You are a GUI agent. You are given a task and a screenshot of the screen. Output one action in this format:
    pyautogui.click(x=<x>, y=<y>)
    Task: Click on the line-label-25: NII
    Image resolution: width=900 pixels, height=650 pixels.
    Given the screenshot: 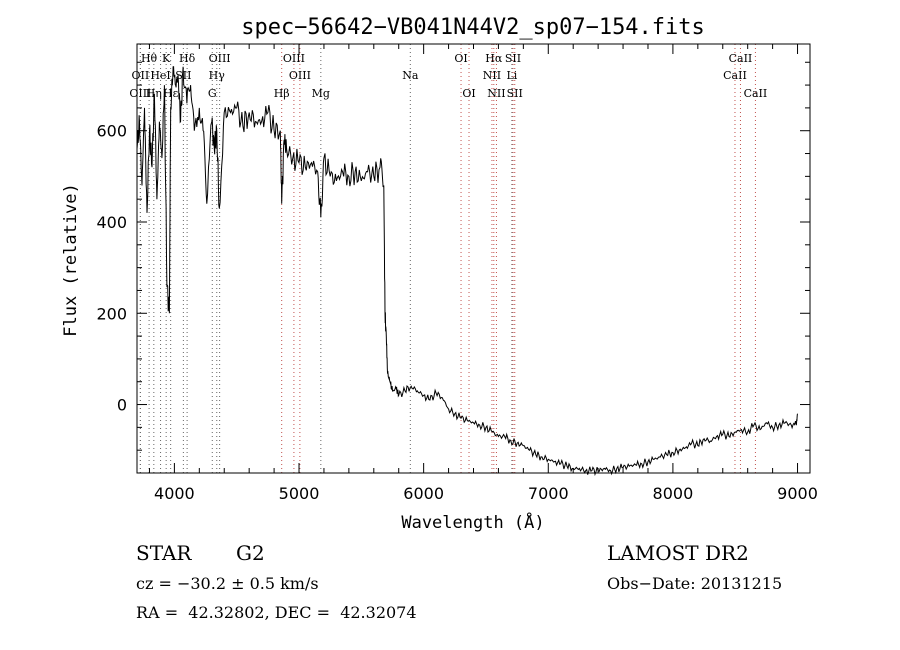 What is the action you would take?
    pyautogui.click(x=496, y=93)
    